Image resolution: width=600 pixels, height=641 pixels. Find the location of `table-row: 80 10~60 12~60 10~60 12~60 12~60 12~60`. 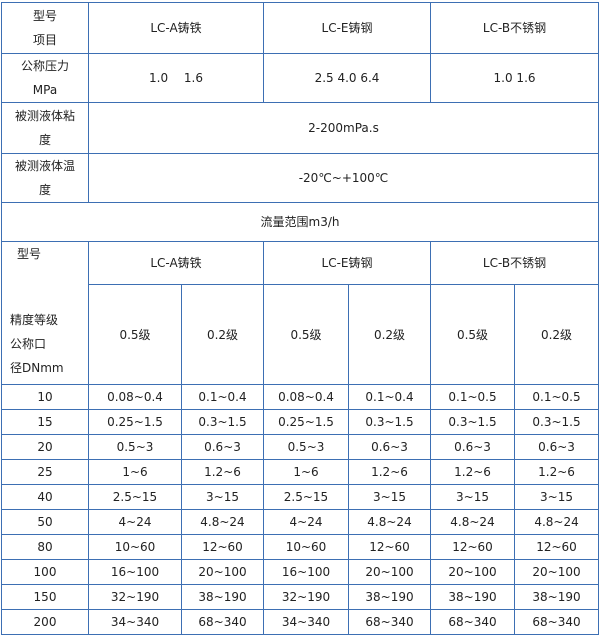

table-row: 80 10~60 12~60 10~60 12~60 12~60 12~60 is located at coordinates (300, 547).